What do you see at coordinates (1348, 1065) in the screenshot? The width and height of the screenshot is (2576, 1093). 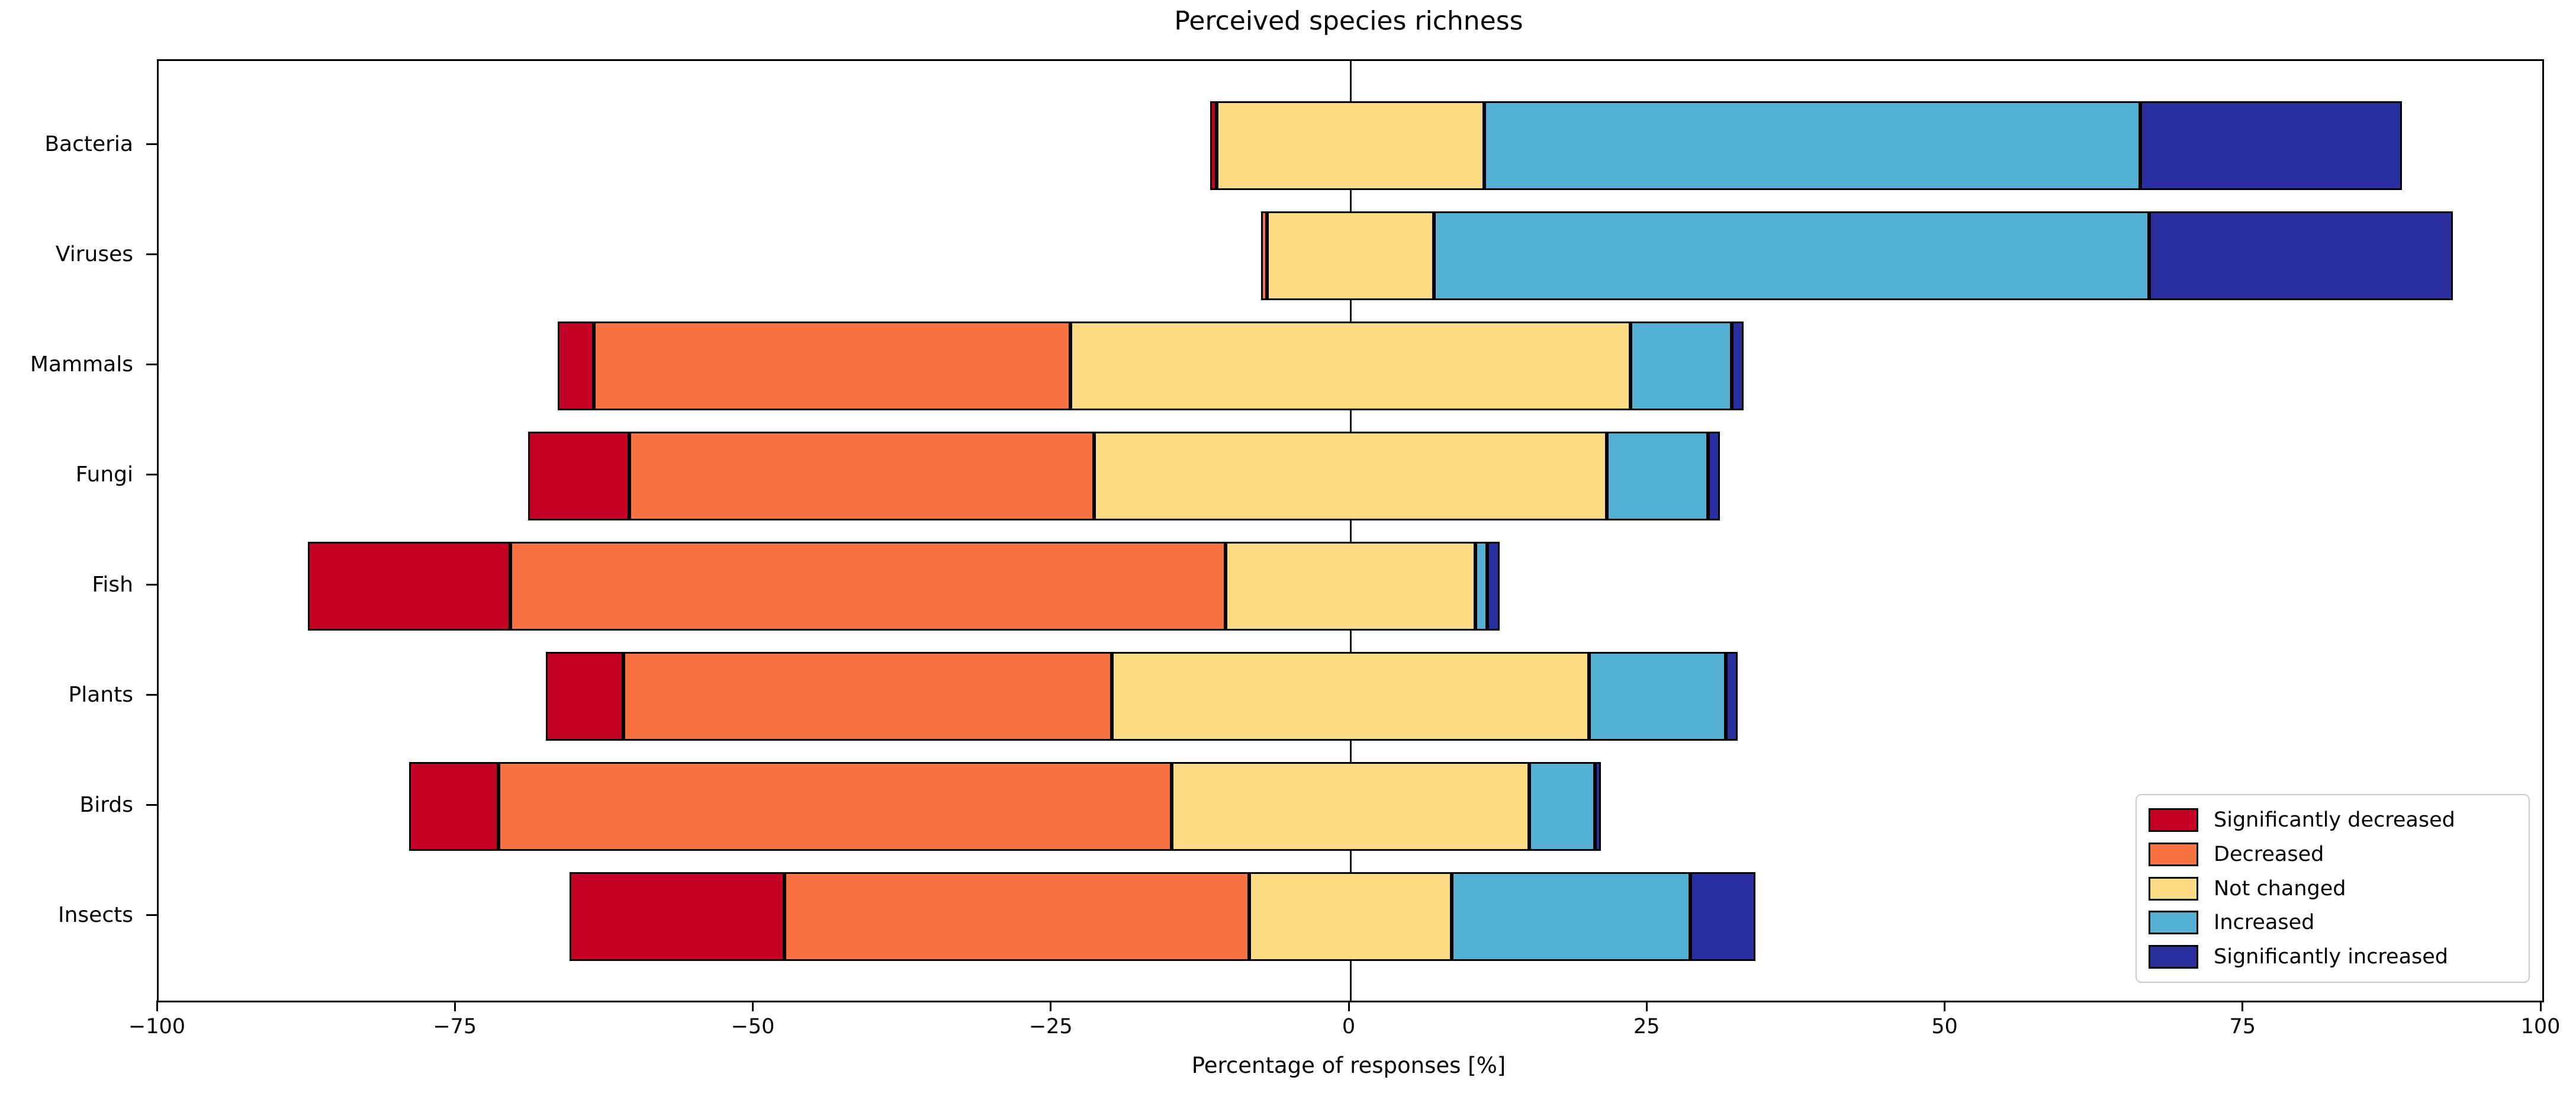 I see `x-axis-label: Percentage of responses [%]` at bounding box center [1348, 1065].